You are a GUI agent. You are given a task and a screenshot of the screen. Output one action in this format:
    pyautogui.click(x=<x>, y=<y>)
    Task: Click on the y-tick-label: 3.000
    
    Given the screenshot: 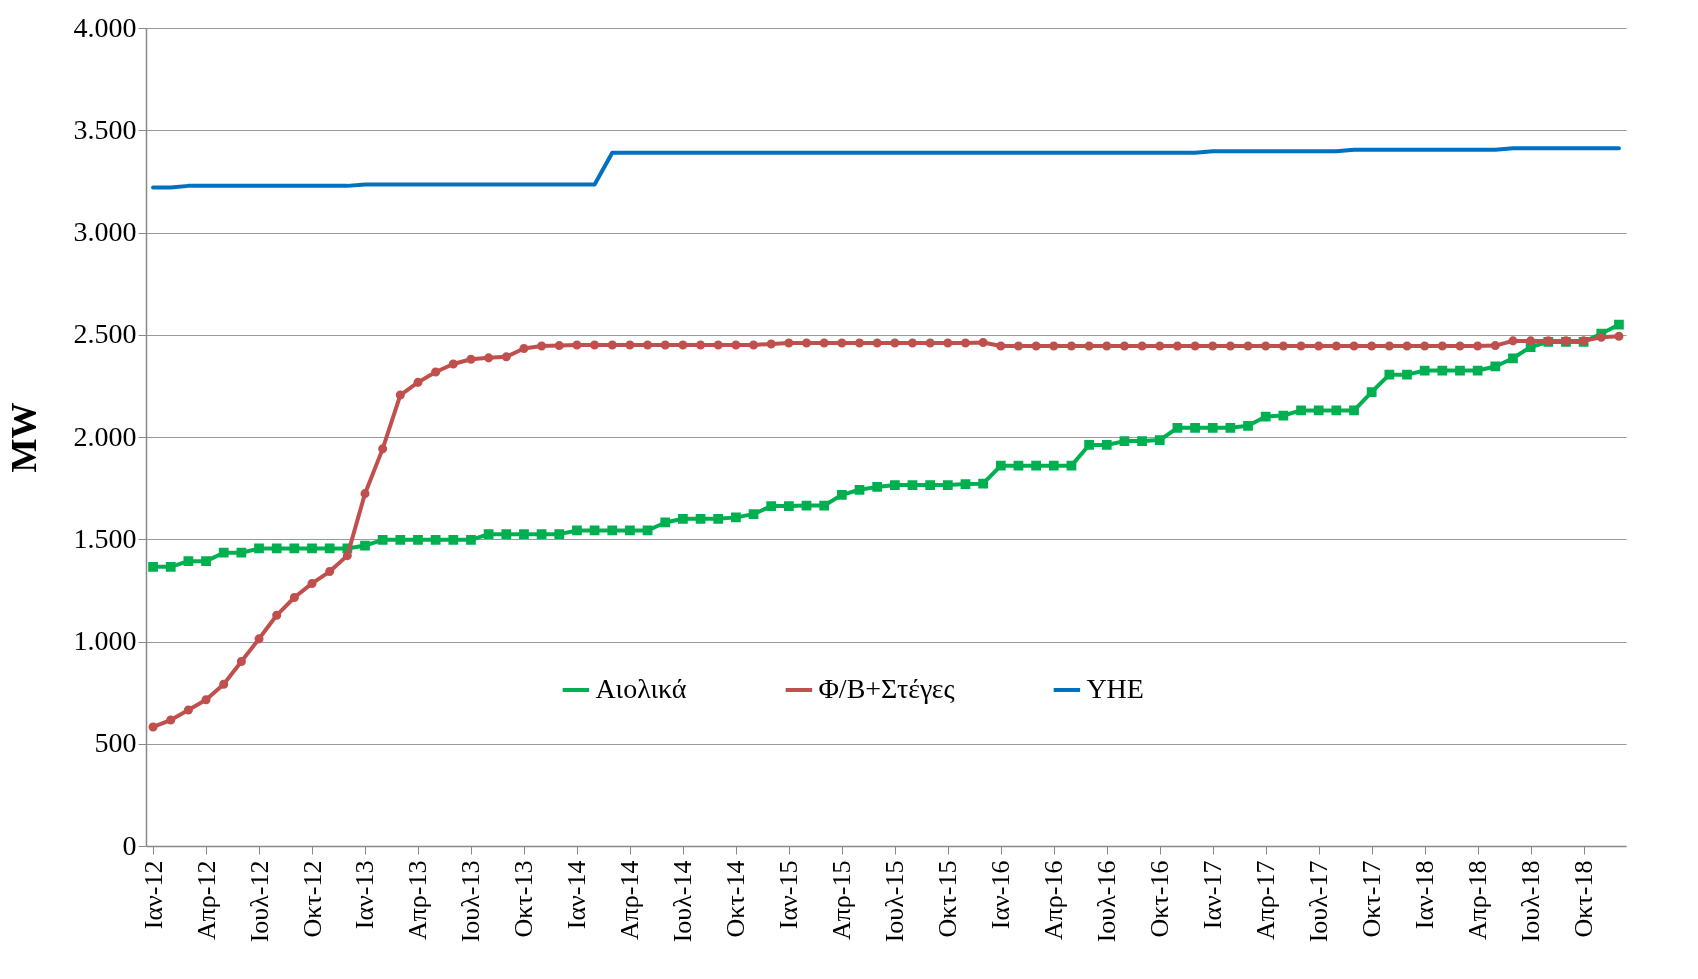 What is the action you would take?
    pyautogui.click(x=105, y=231)
    